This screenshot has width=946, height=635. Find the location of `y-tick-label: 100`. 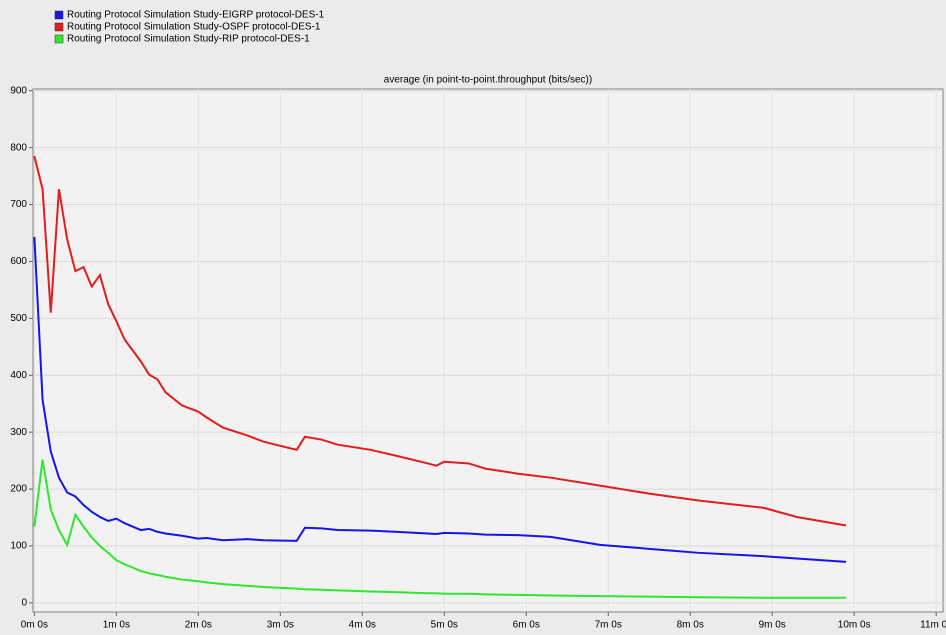

y-tick-label: 100 is located at coordinates (18, 546).